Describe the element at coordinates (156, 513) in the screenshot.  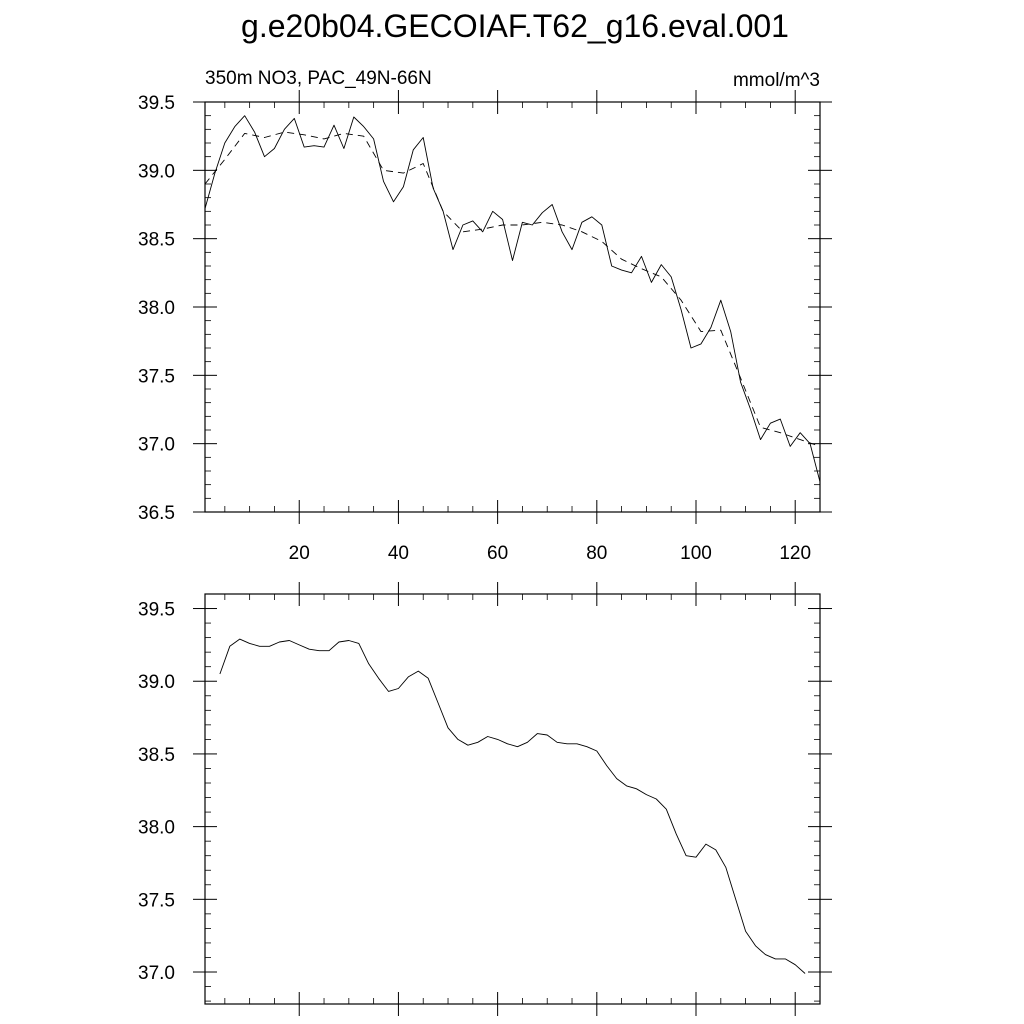
I see `y-tick-label: 36.5` at that location.